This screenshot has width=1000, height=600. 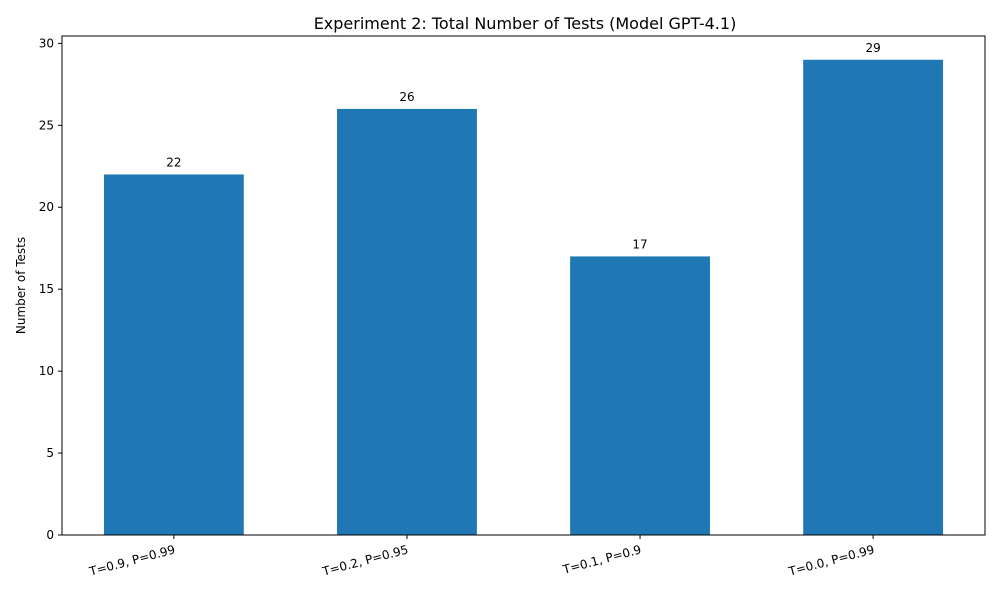 What do you see at coordinates (21, 285) in the screenshot?
I see `y-axis-label: Number of Tests` at bounding box center [21, 285].